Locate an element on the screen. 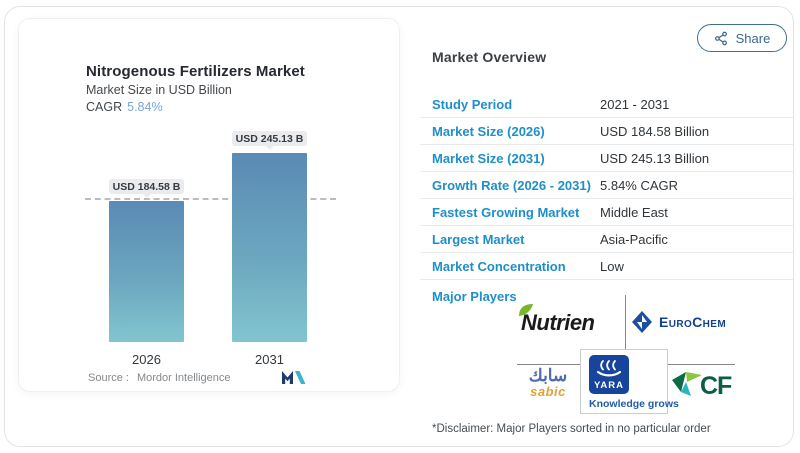 Image resolution: width=800 pixels, height=453 pixels. overview-title: Market Overview is located at coordinates (489, 57).